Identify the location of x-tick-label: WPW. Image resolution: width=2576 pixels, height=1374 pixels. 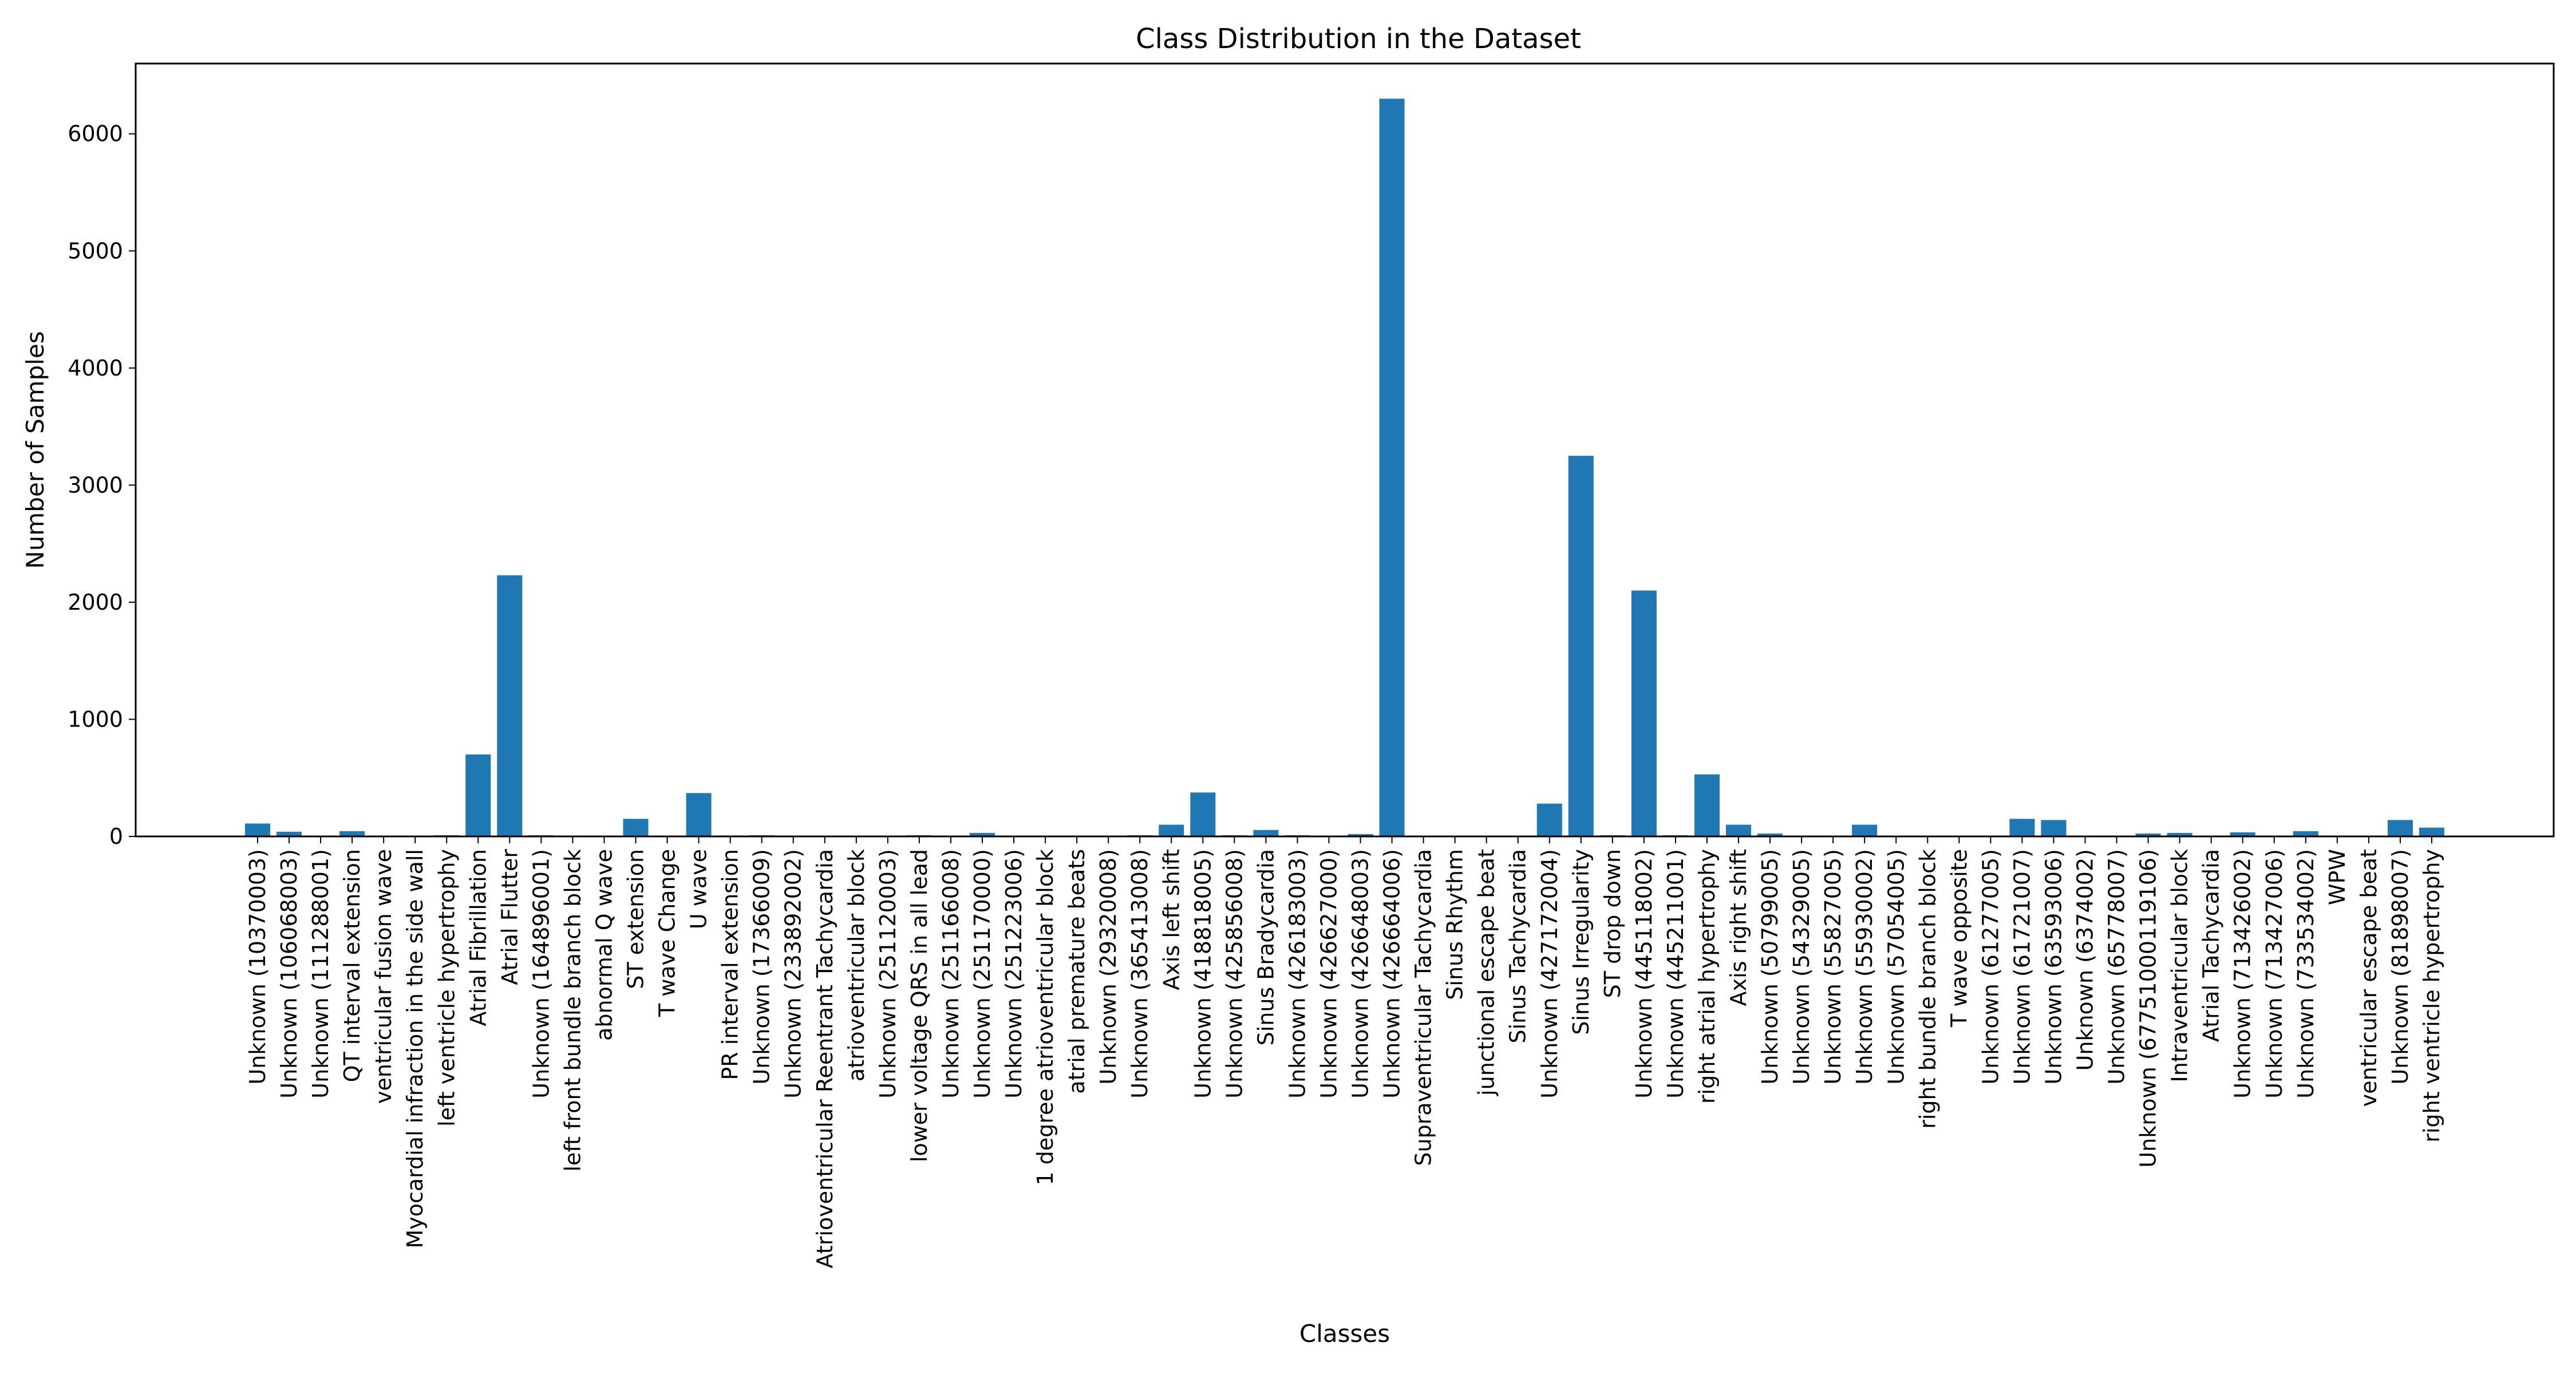
(2337, 877).